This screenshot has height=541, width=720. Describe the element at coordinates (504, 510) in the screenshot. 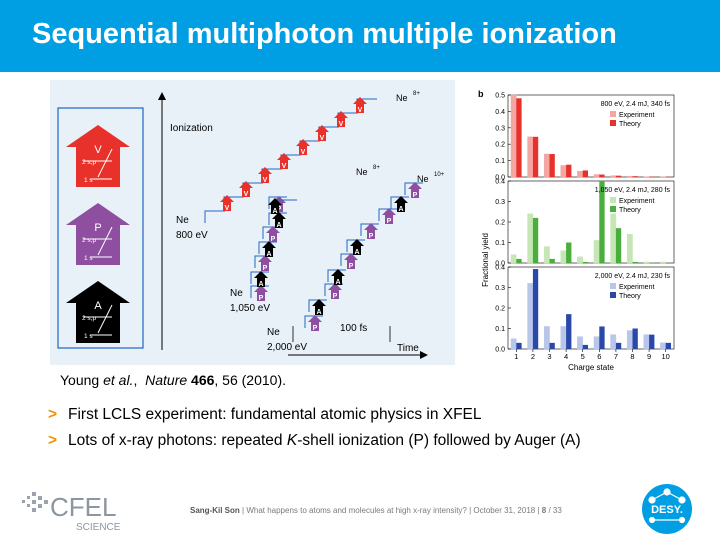

I see `footer-date: October 31, 2018` at that location.